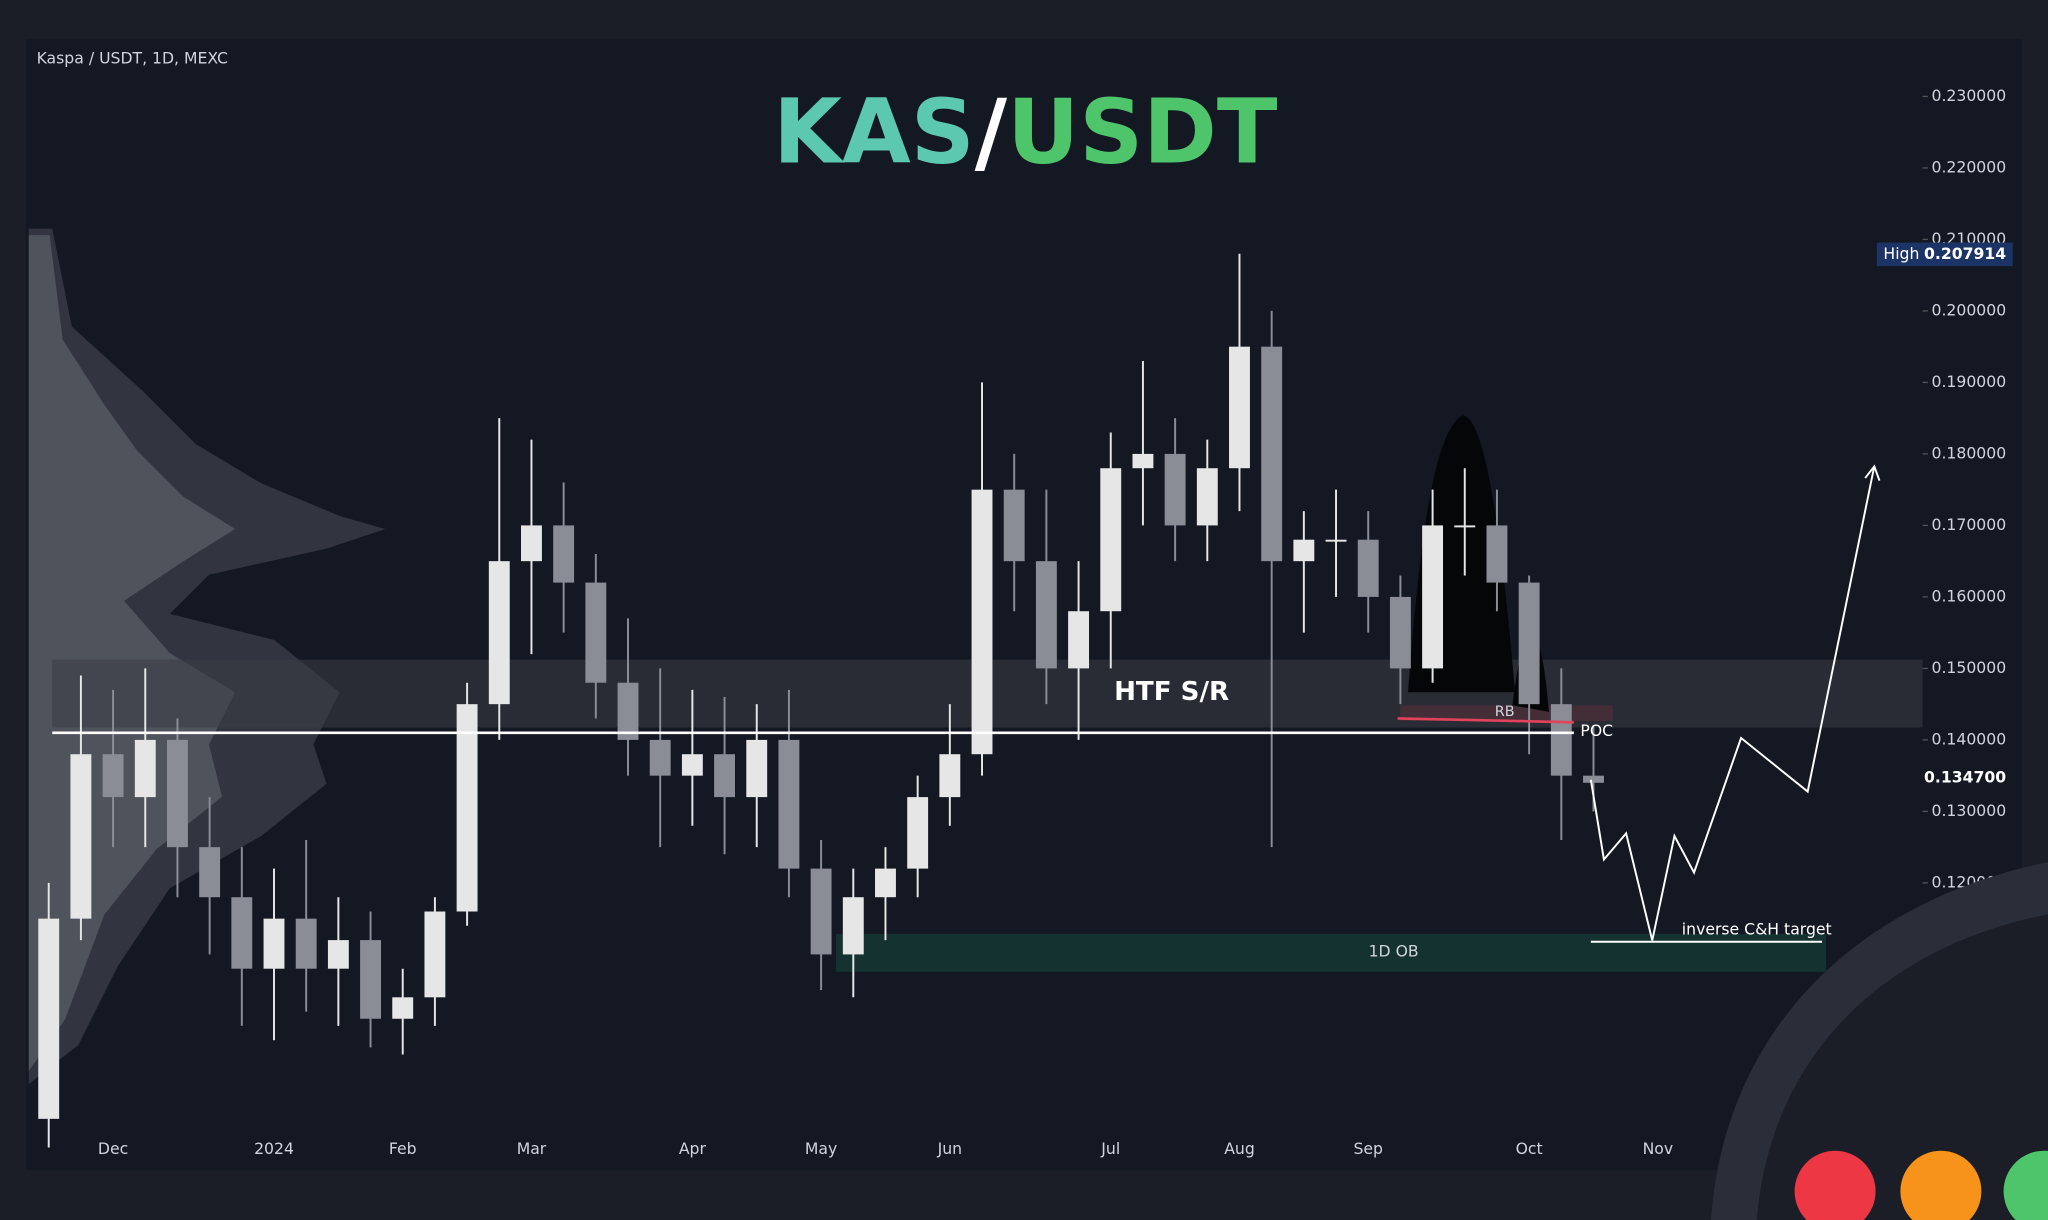  What do you see at coordinates (1968, 452) in the screenshot?
I see `y-tick-label: 0.180000` at bounding box center [1968, 452].